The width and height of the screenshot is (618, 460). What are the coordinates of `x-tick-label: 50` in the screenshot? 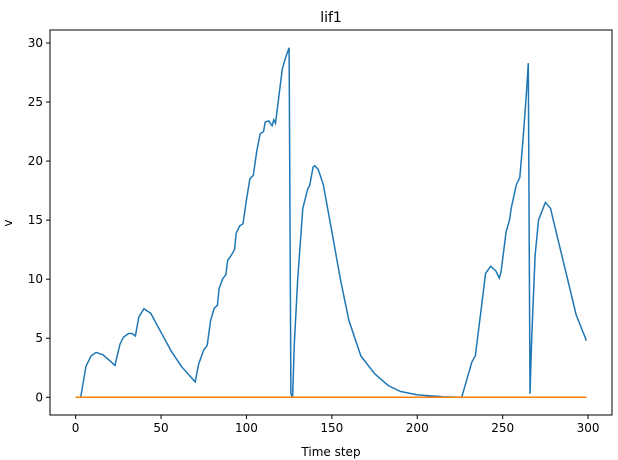 It's located at (160, 428).